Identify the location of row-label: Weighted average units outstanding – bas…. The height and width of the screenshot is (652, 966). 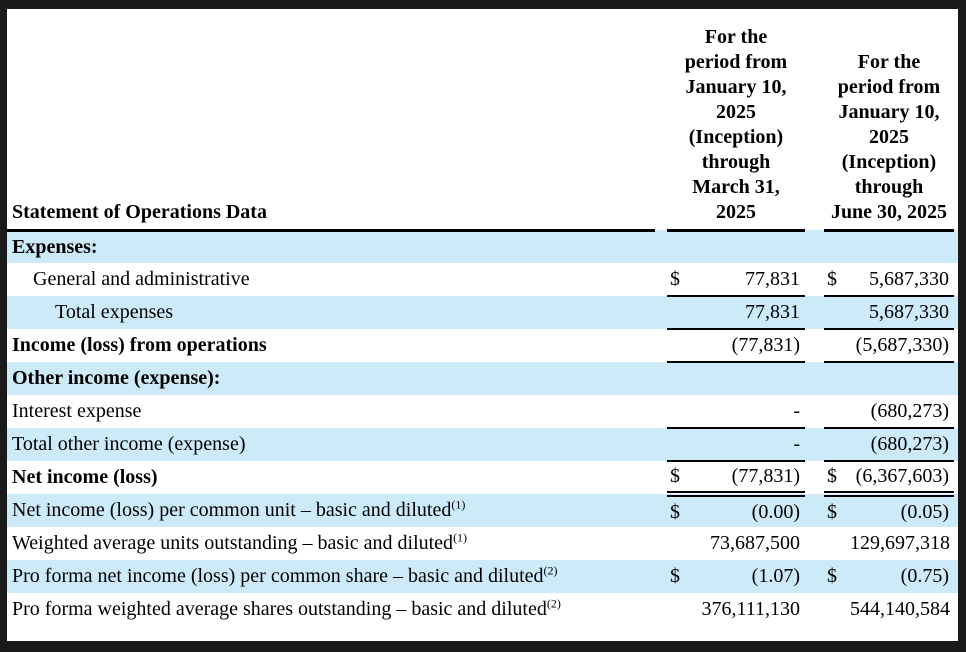
(240, 542).